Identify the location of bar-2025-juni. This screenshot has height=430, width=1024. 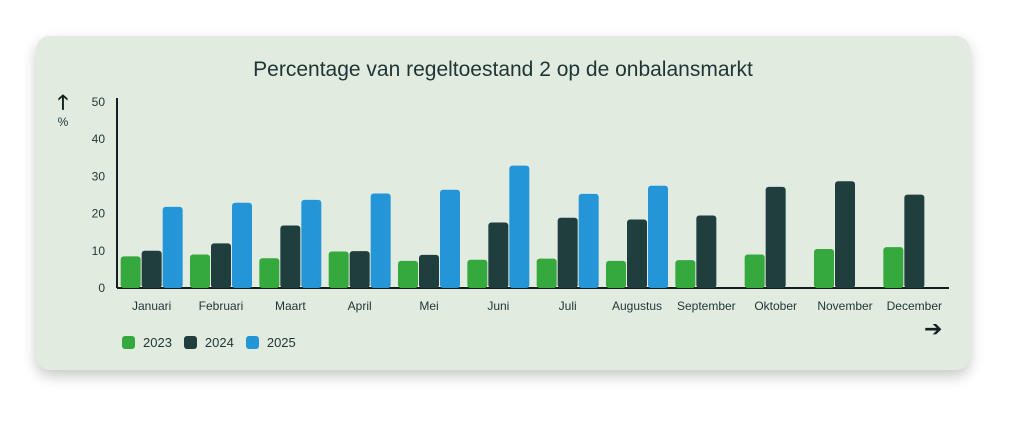
(519, 226).